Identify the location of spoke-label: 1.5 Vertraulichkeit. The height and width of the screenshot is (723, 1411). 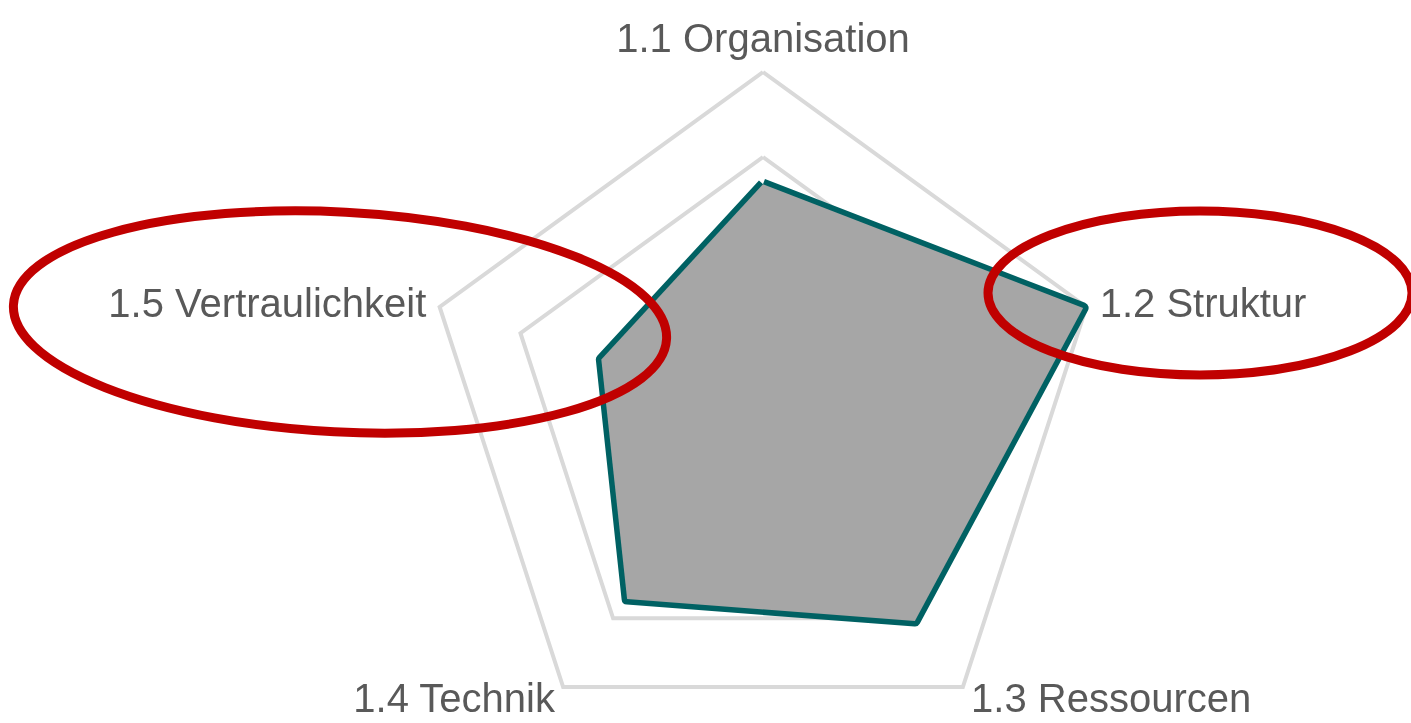
(267, 302).